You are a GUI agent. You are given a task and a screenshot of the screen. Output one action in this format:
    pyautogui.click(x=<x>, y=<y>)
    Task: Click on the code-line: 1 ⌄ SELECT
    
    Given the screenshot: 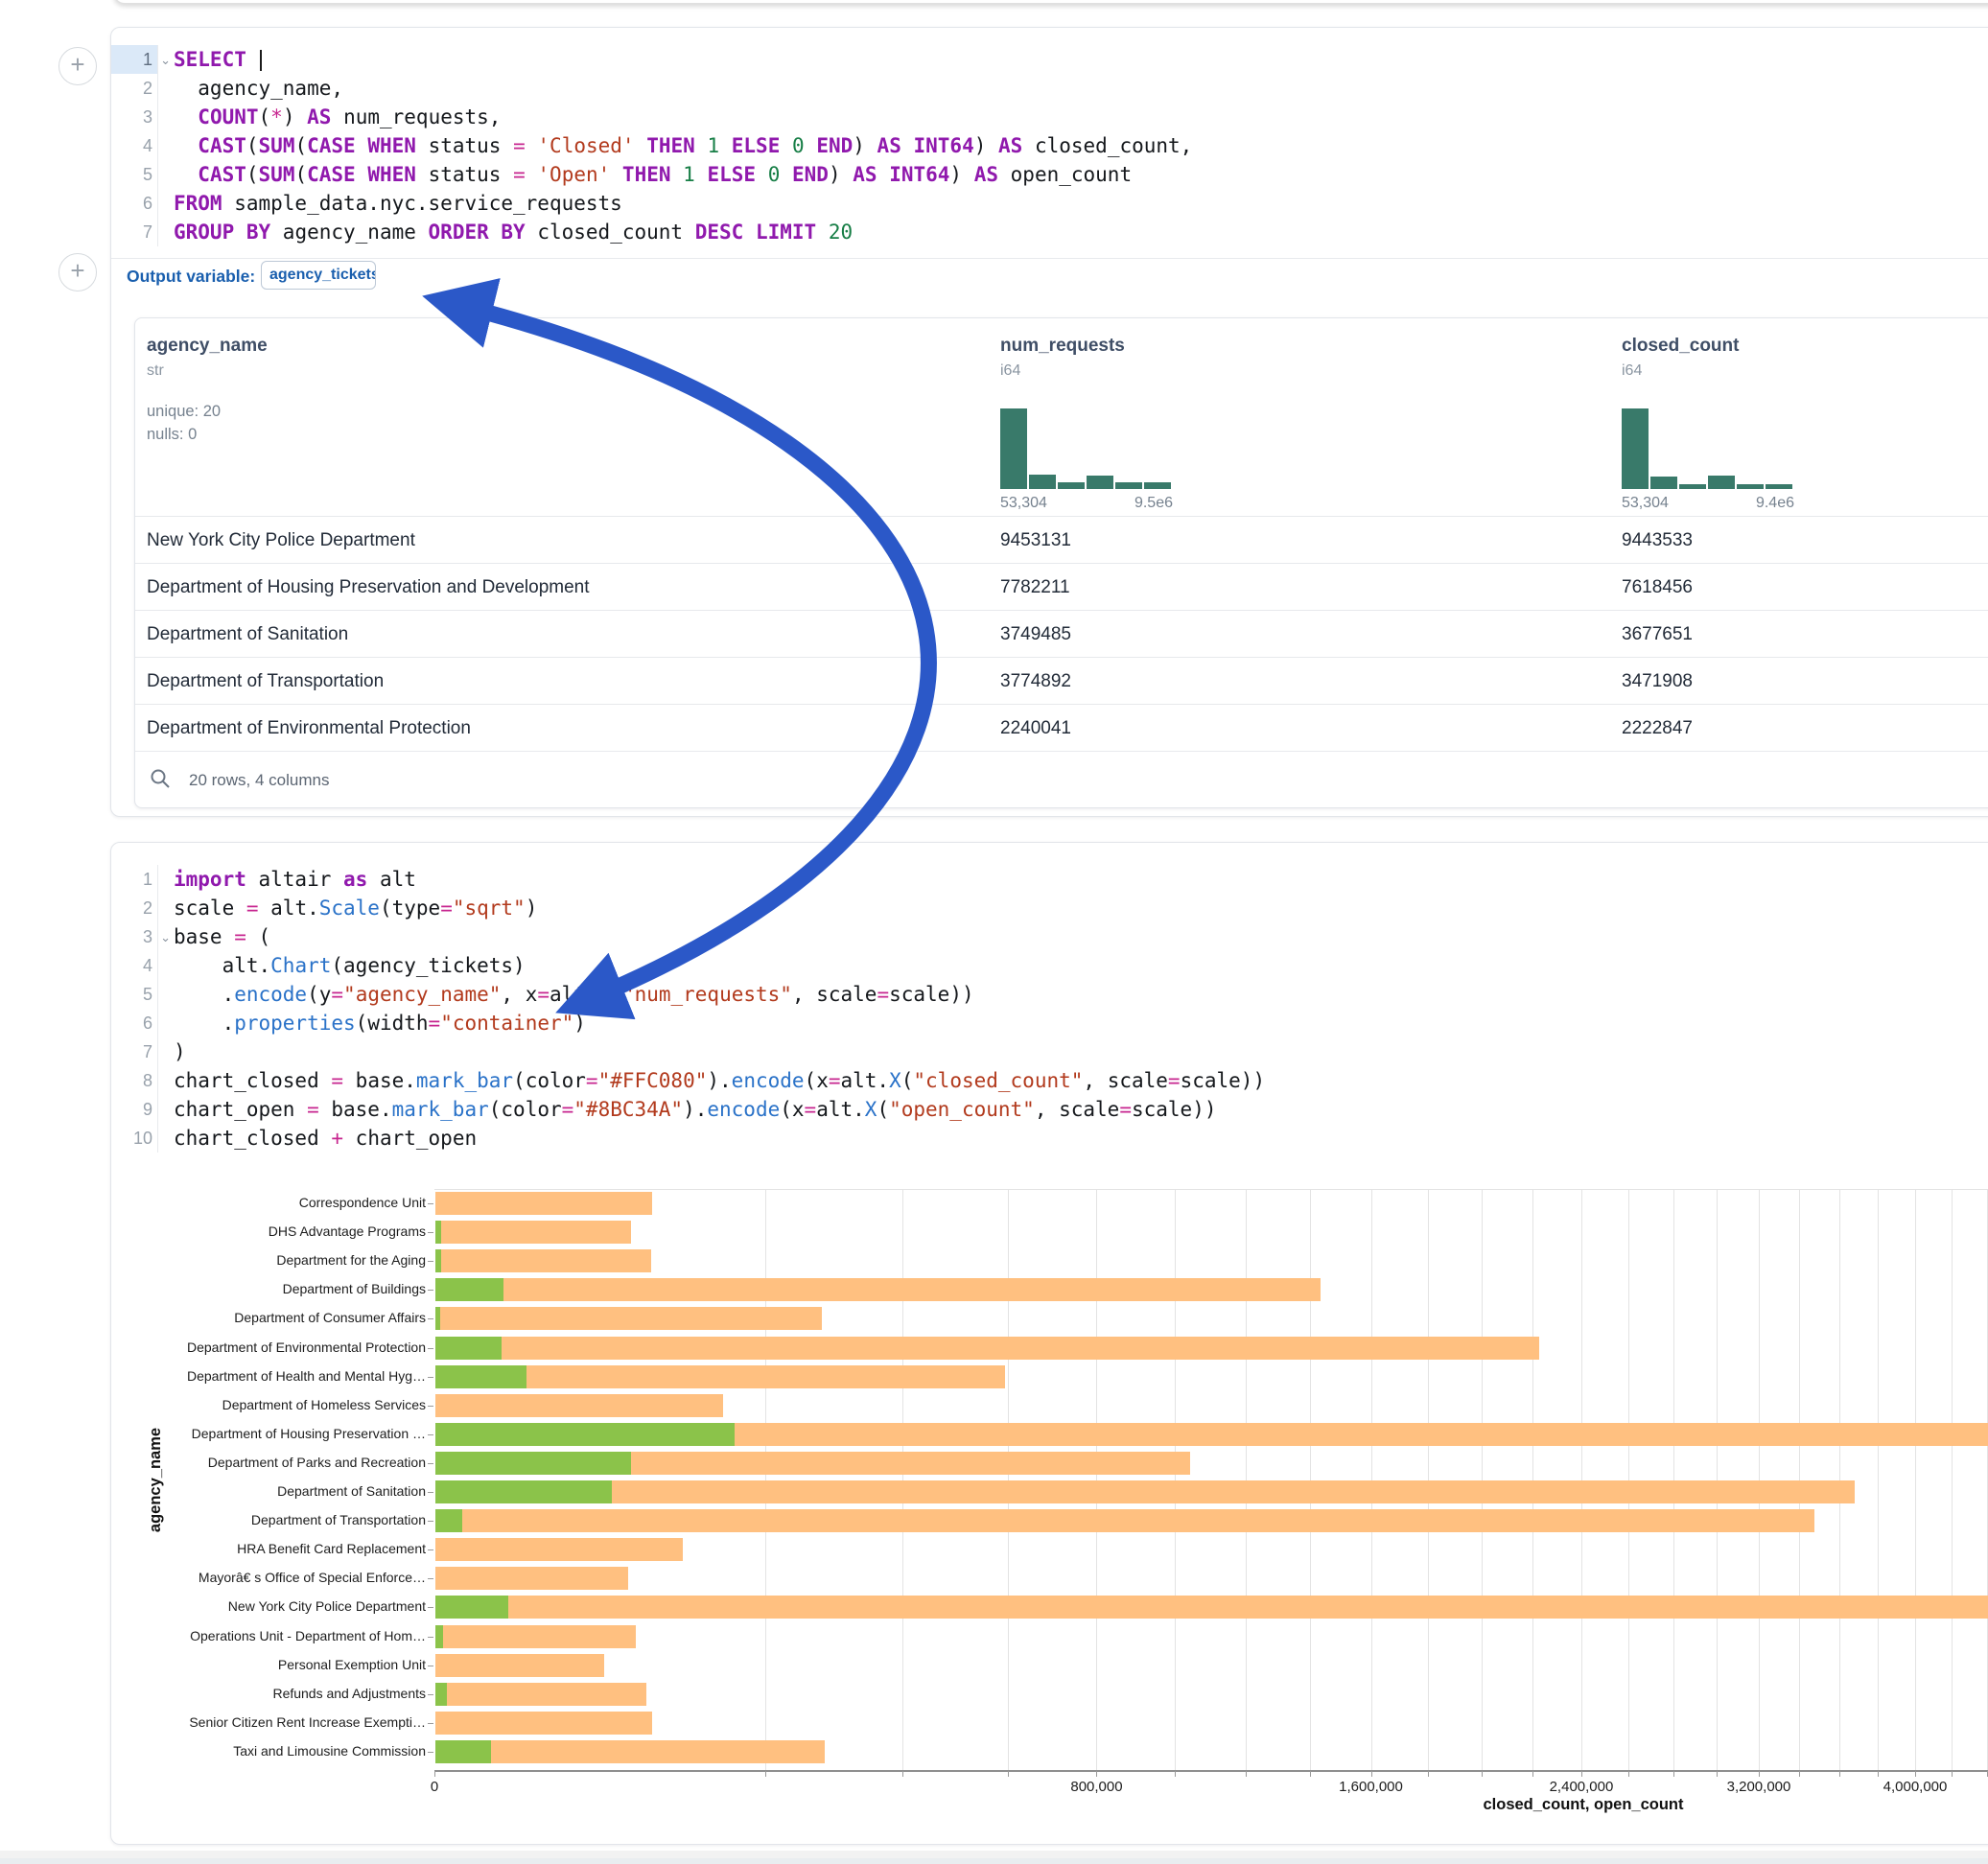 What is the action you would take?
    pyautogui.click(x=1049, y=59)
    